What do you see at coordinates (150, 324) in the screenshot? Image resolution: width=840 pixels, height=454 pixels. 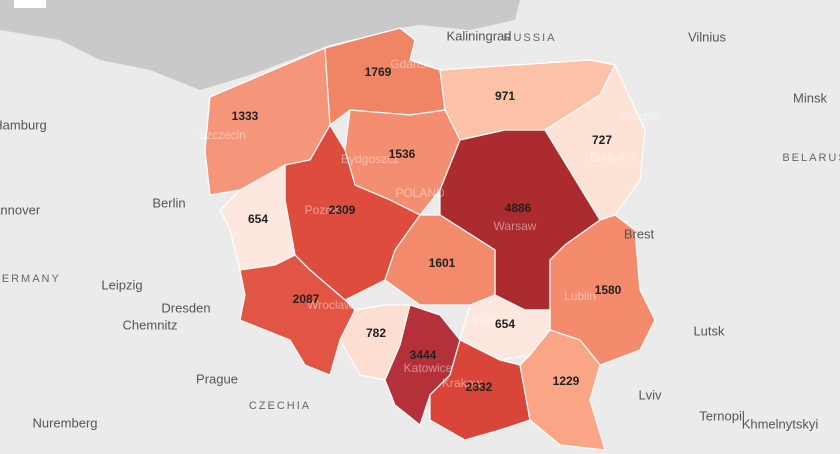 I see `place-label: Chemnitz` at bounding box center [150, 324].